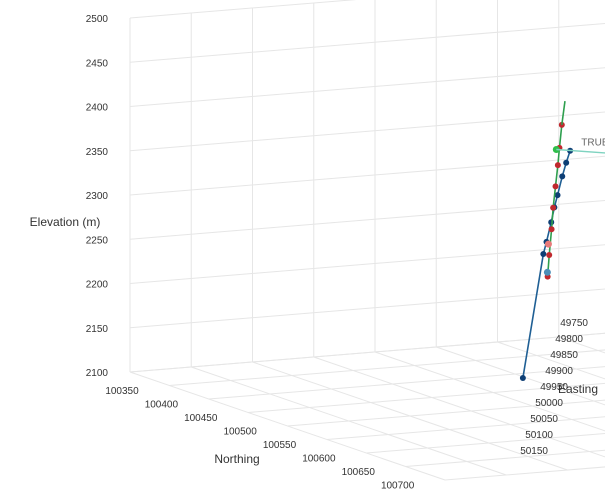 This screenshot has width=605, height=494. I want to click on x-tick-label: 100600, so click(319, 459).